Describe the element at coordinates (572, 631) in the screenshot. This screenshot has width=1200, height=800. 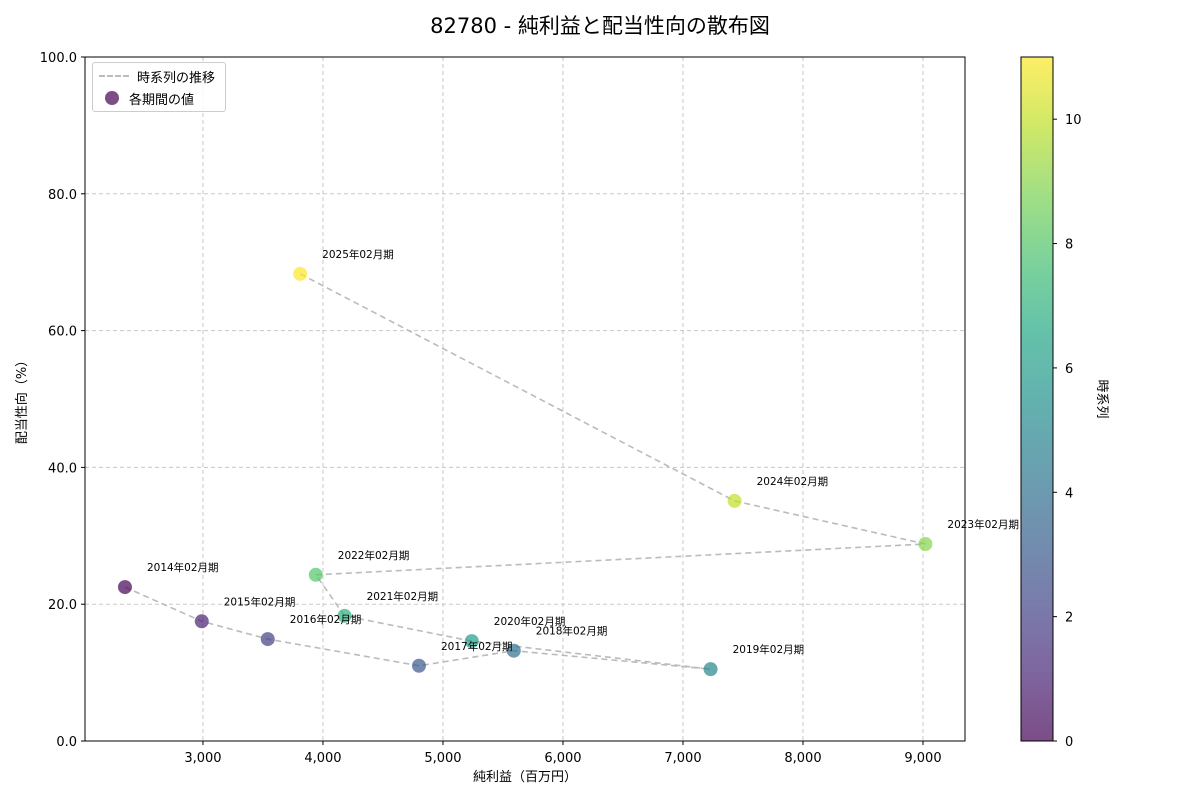
I see `point-label: 2018年02月期` at that location.